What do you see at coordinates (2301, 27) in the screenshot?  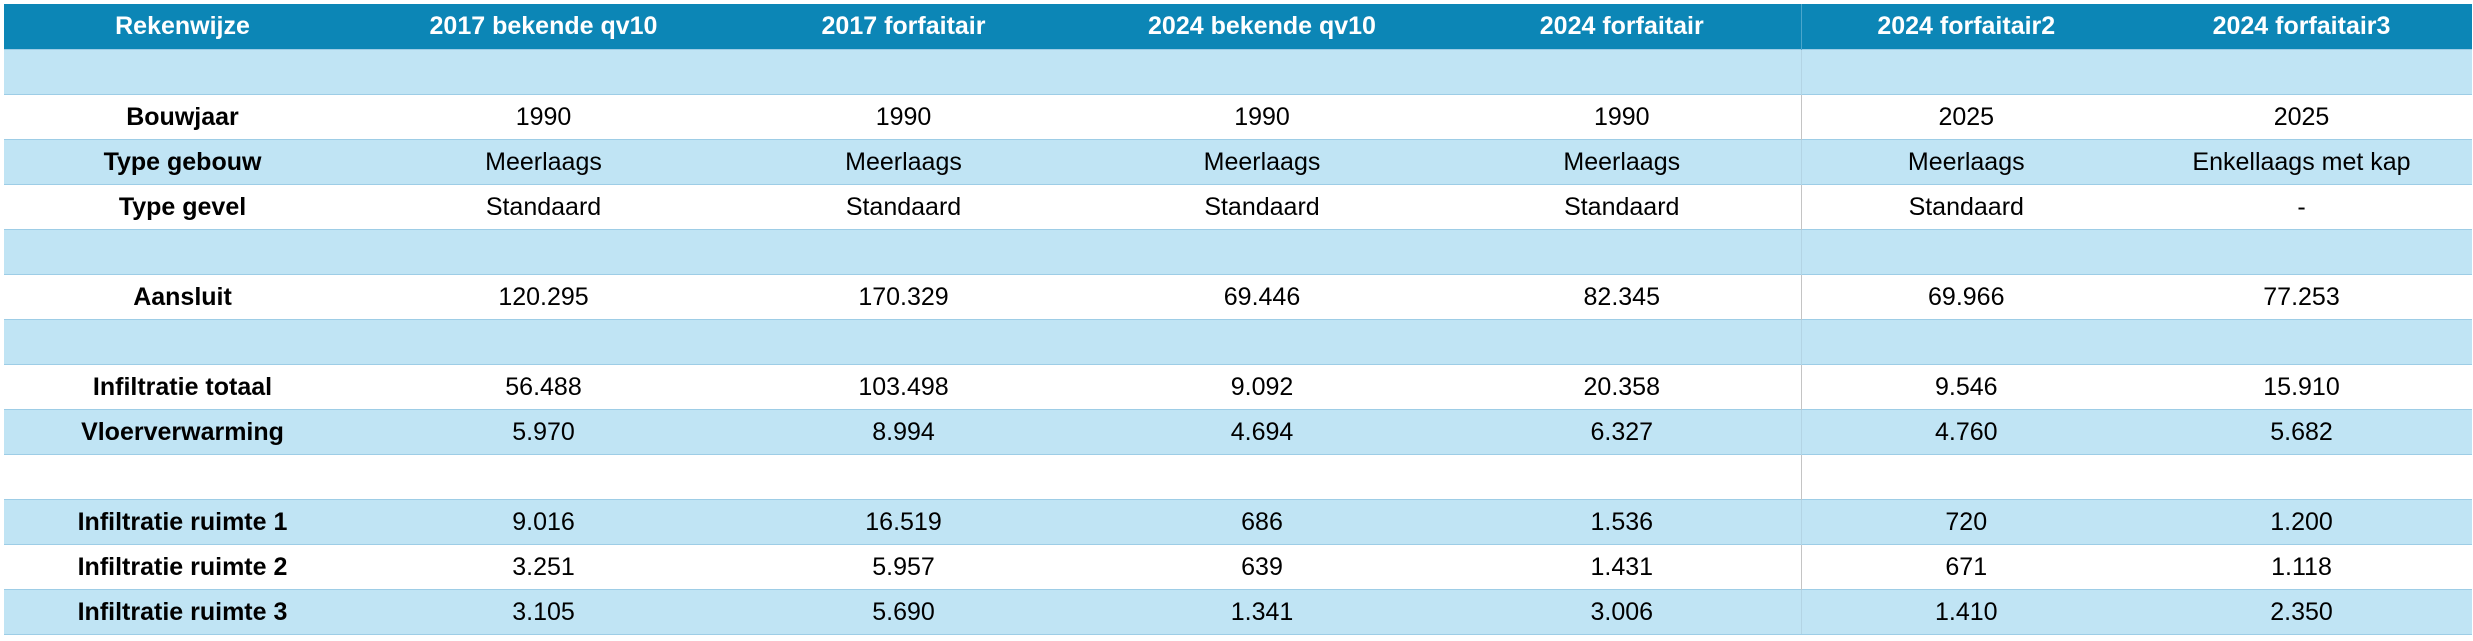 I see `header-cell-2024-forfaitair3: 2024 forfaitair3` at bounding box center [2301, 27].